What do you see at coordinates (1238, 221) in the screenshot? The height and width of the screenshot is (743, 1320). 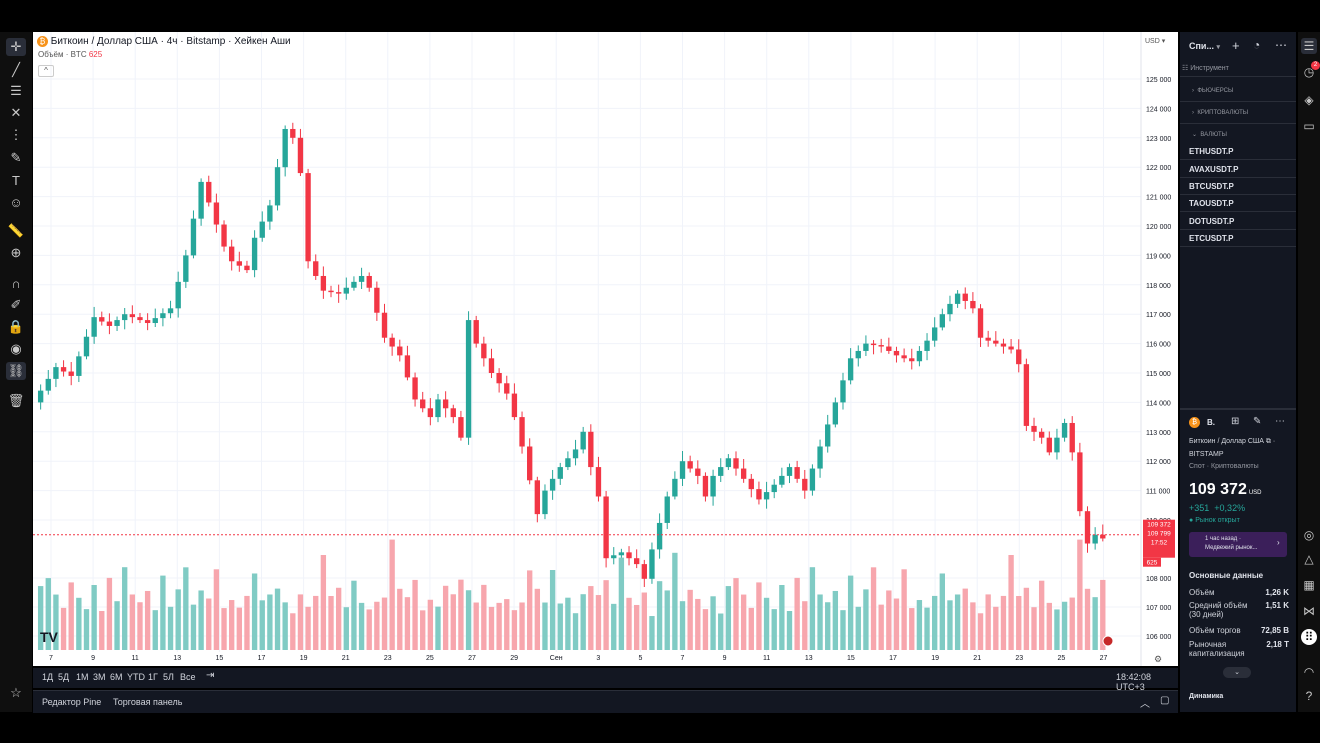 I see `watchlist-row: DOTUSDT.P` at bounding box center [1238, 221].